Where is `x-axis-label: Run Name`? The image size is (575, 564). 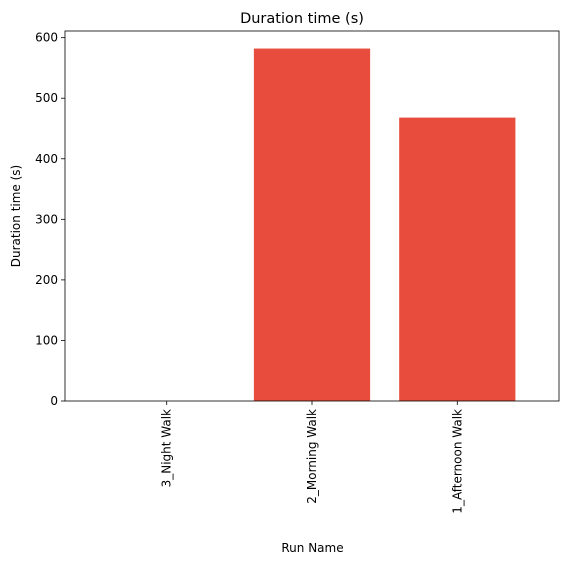
x-axis-label: Run Name is located at coordinates (312, 548).